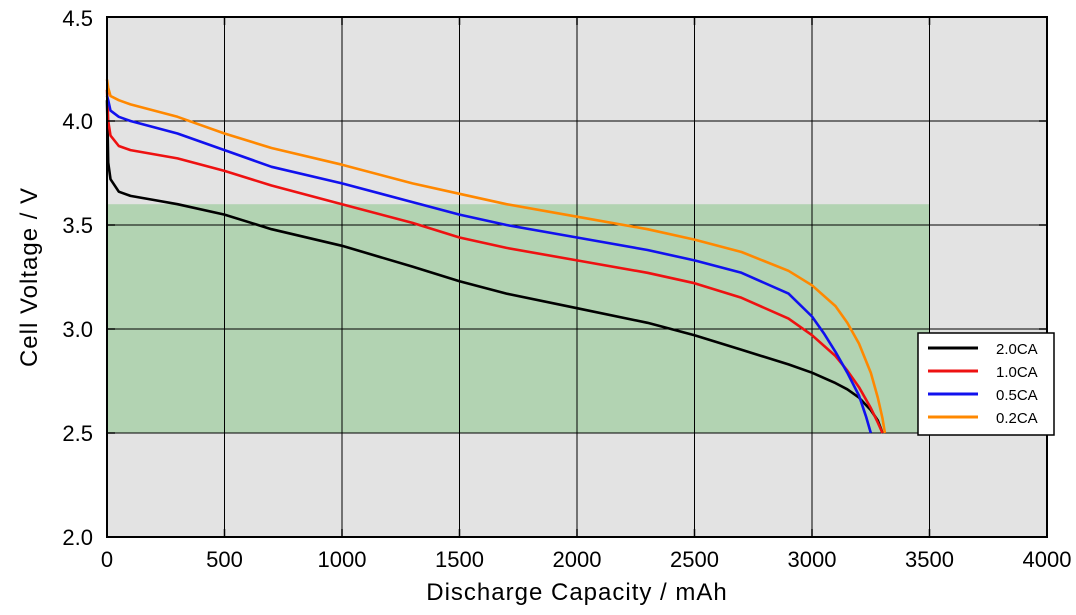  Describe the element at coordinates (107, 559) in the screenshot. I see `x-tick-label: 0` at that location.